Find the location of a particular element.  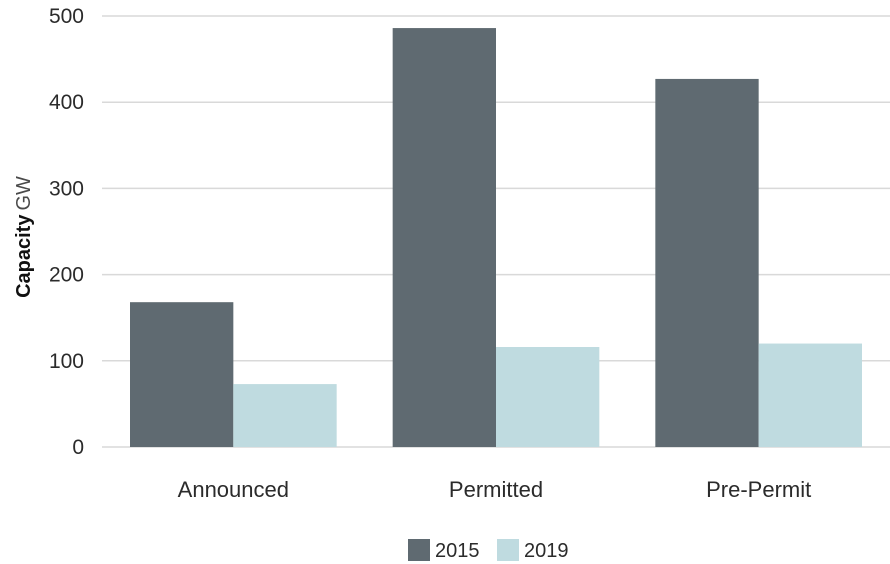

y-tick-label: 400 is located at coordinates (66, 102).